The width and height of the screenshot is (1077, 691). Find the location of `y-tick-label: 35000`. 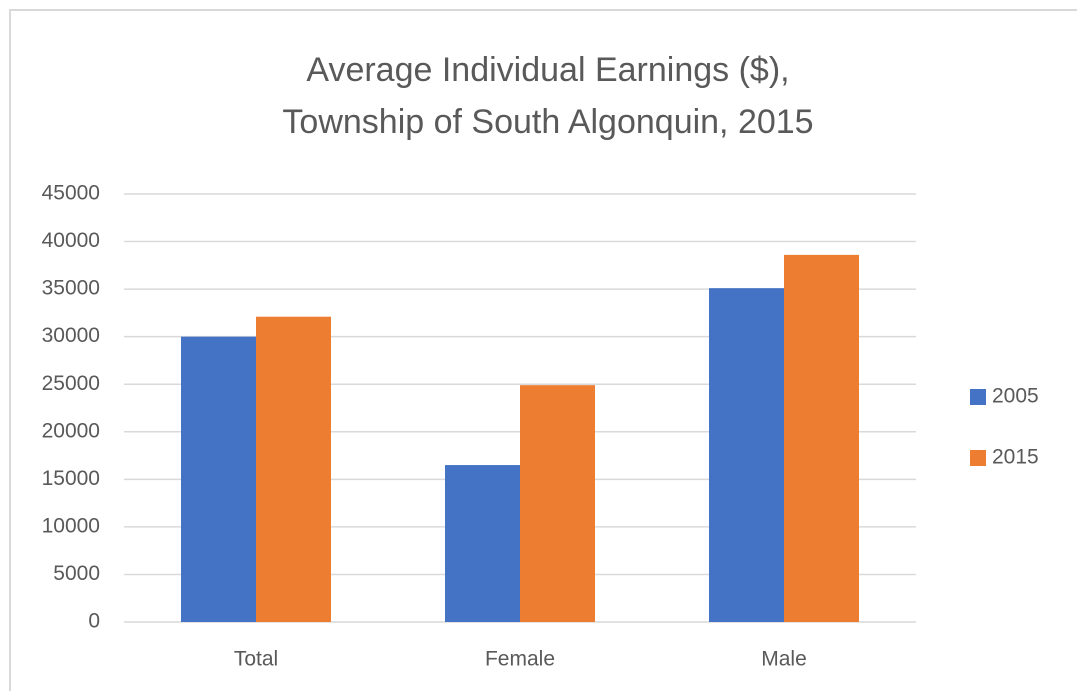

y-tick-label: 35000 is located at coordinates (71, 288).